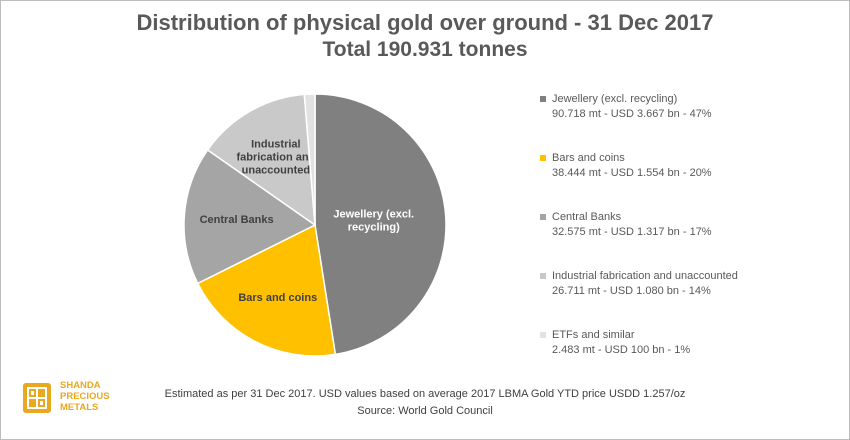 Image resolution: width=850 pixels, height=440 pixels. I want to click on logo-icon, so click(37, 398).